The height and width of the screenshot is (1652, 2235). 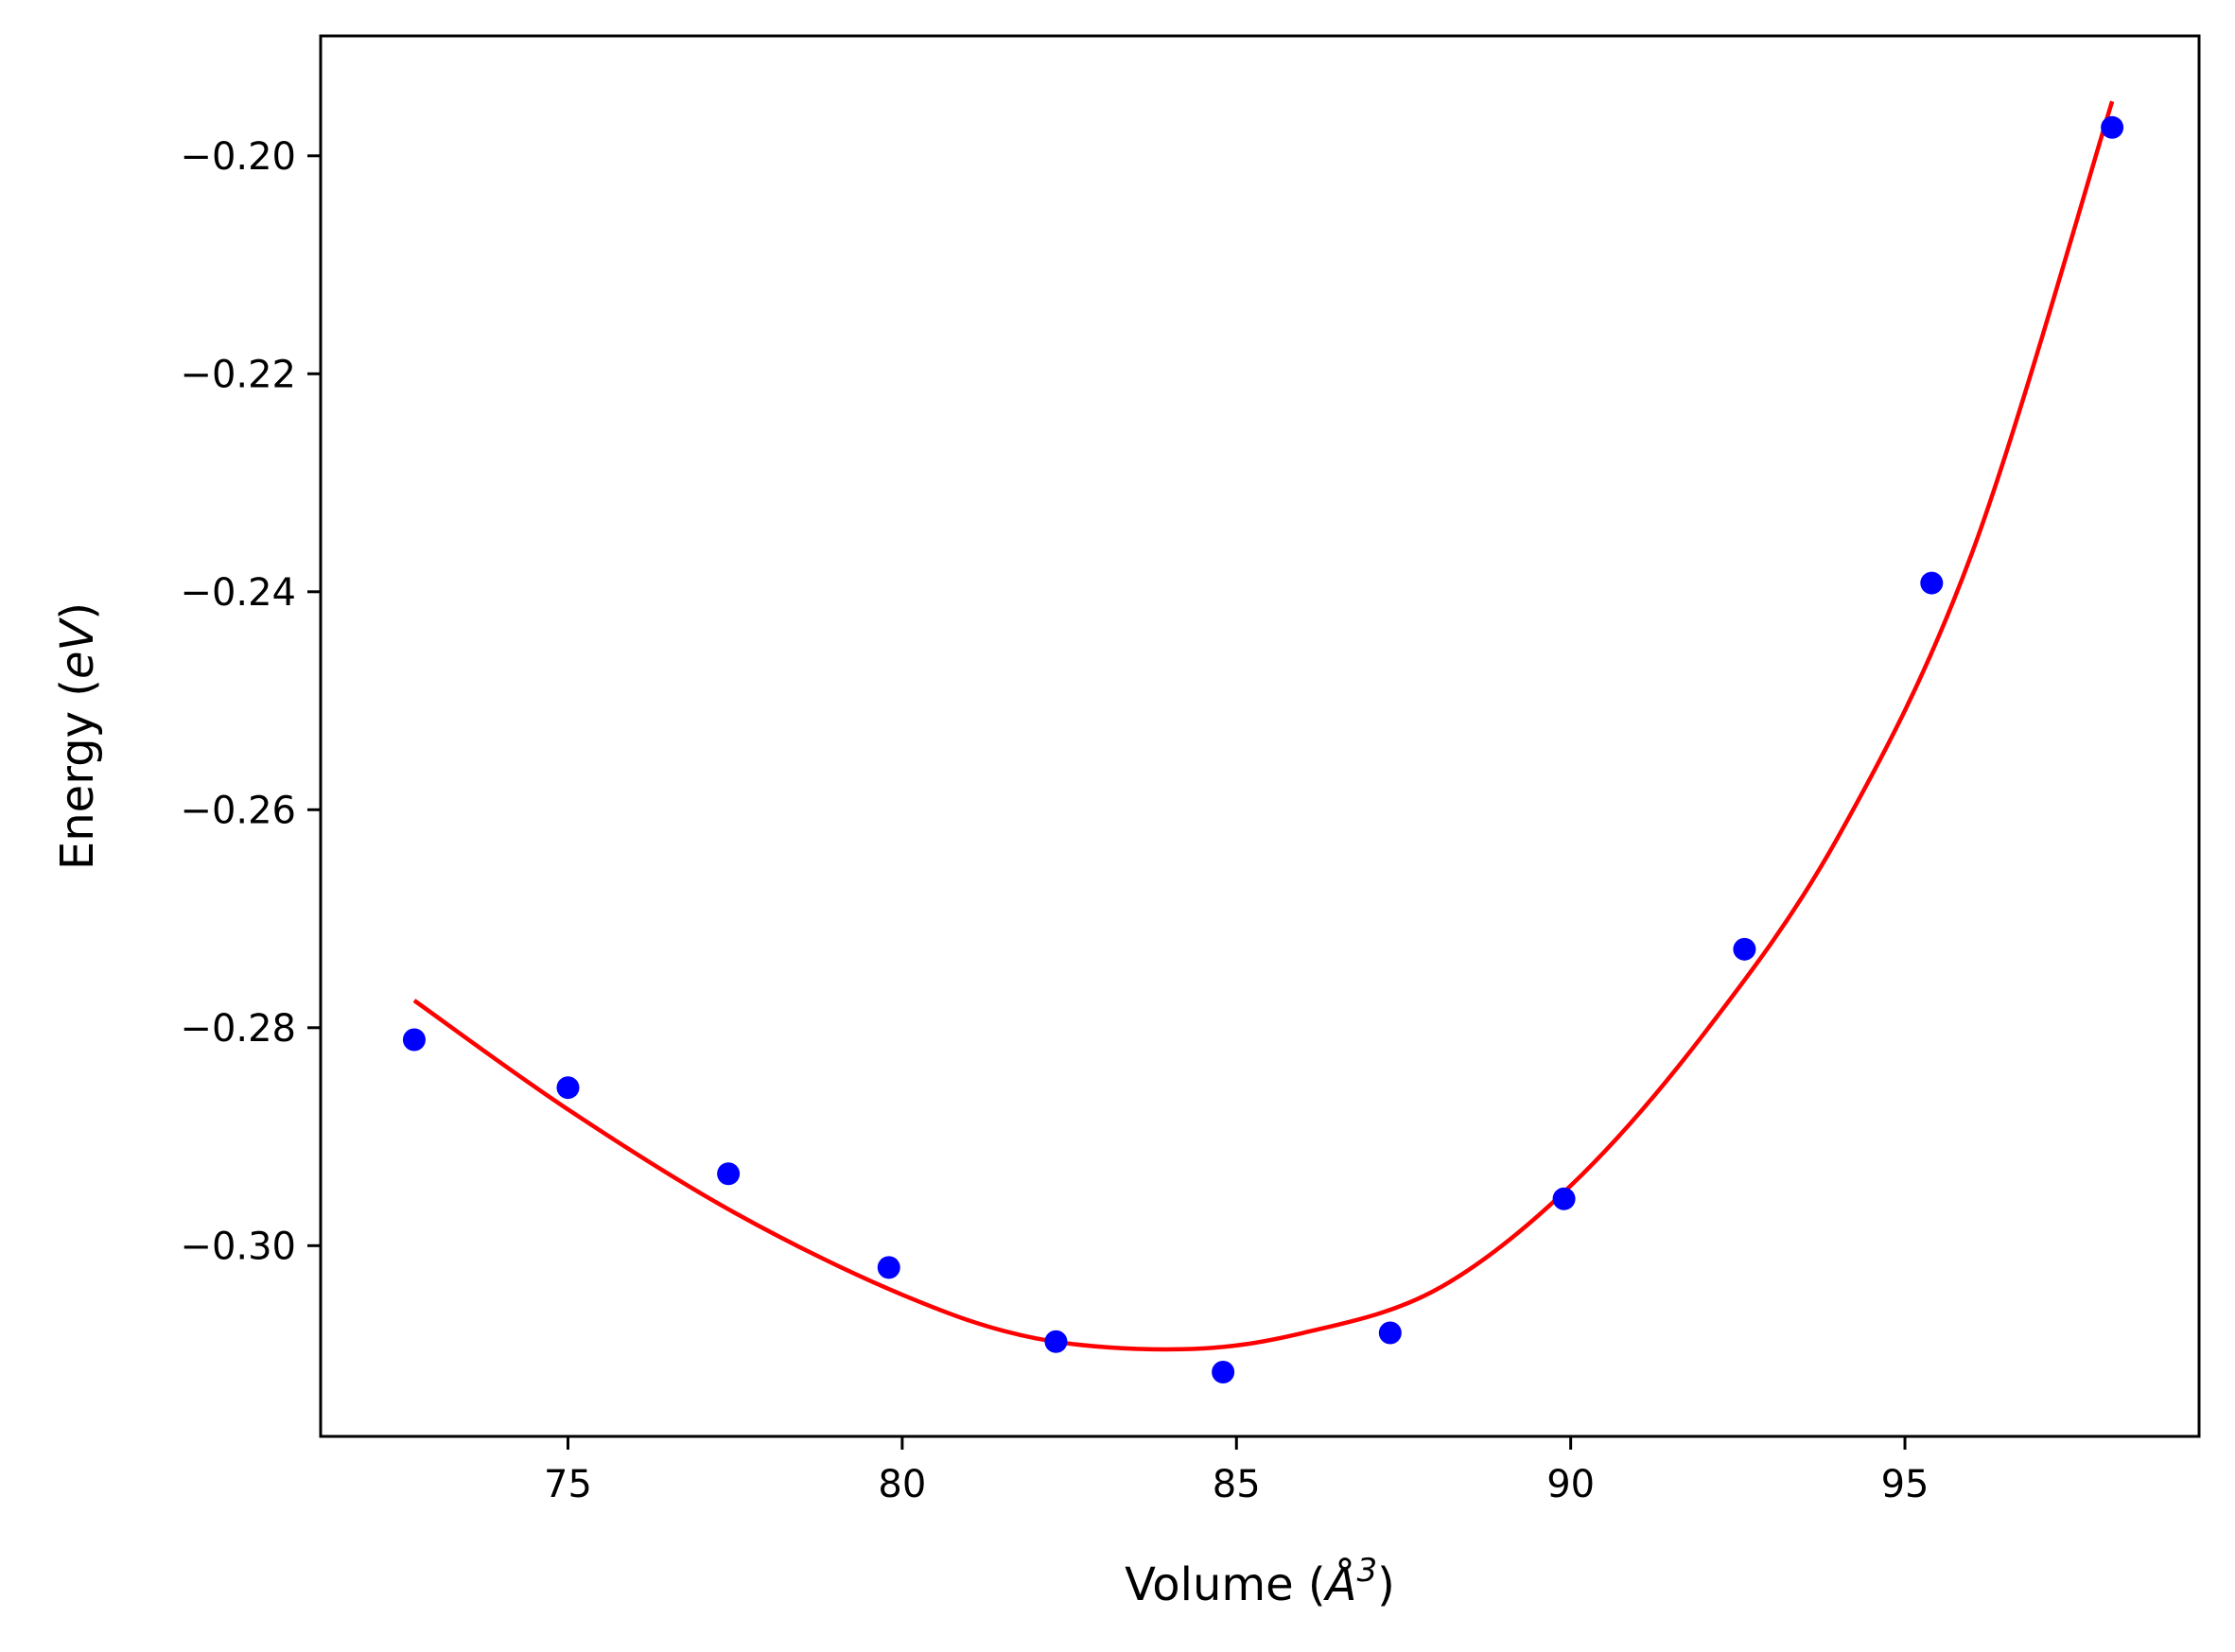 I want to click on y-tick-label: −0.26, so click(x=238, y=811).